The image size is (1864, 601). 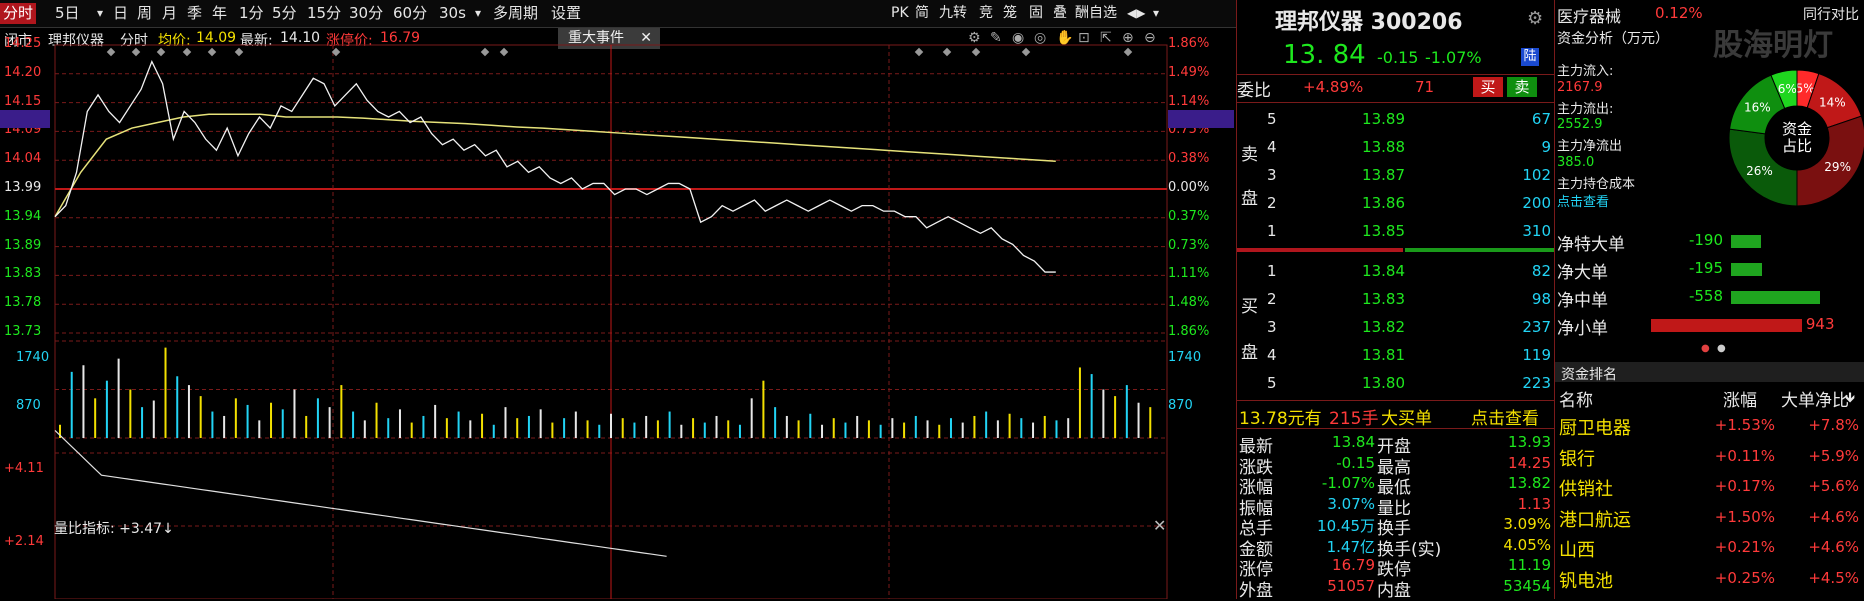 What do you see at coordinates (1128, 38) in the screenshot?
I see `zoom-in-icon: ⊕` at bounding box center [1128, 38].